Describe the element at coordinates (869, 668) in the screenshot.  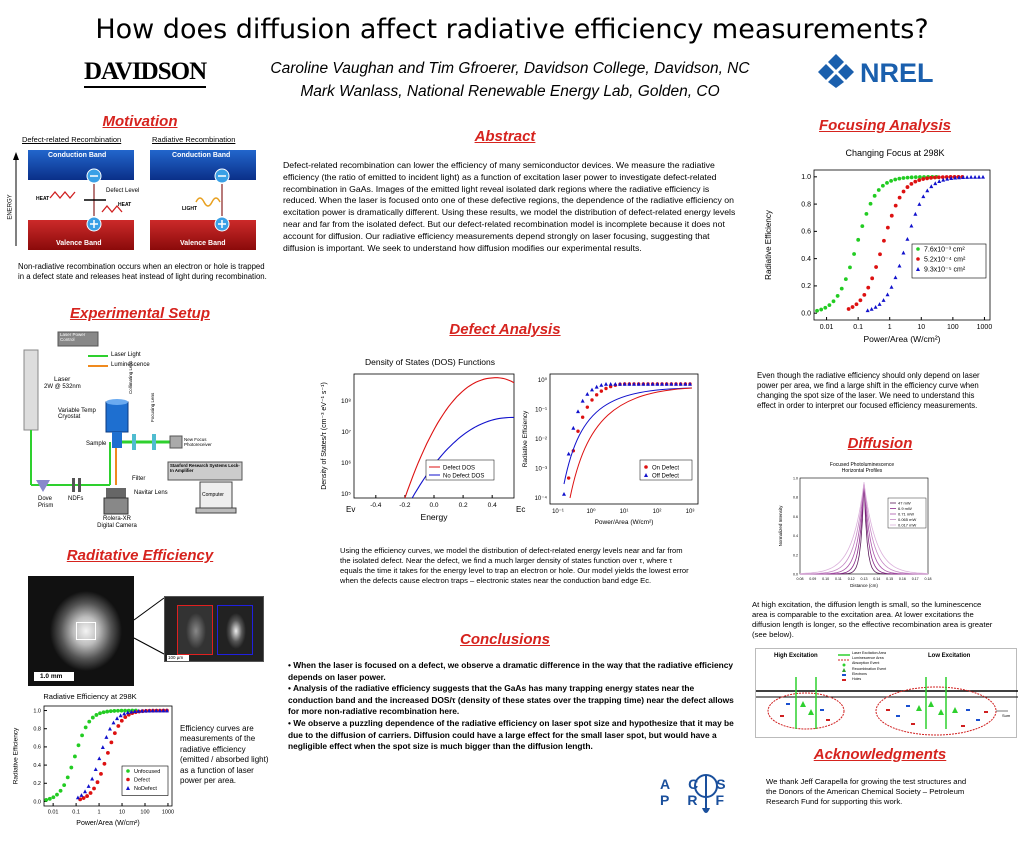
I see `legend-item-4: Recombination Event` at that location.